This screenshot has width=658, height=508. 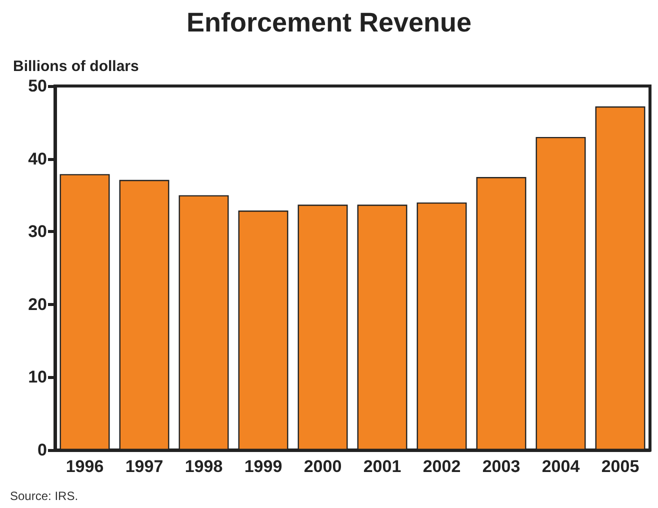 I want to click on y-axis-title: Billions of dollars, so click(x=76, y=66).